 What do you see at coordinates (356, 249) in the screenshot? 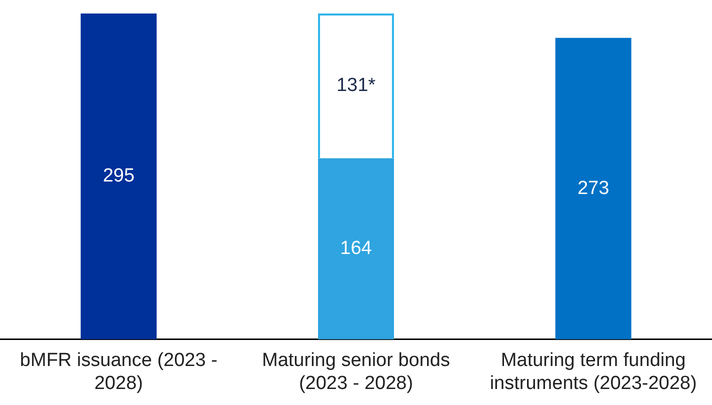
I see `data-label: 164` at bounding box center [356, 249].